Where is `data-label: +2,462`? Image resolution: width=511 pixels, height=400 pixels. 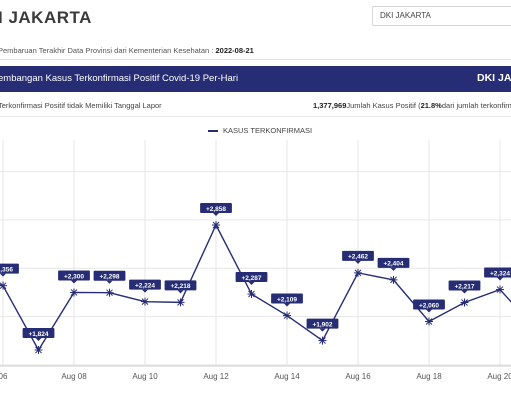
data-label: +2,462 is located at coordinates (358, 257).